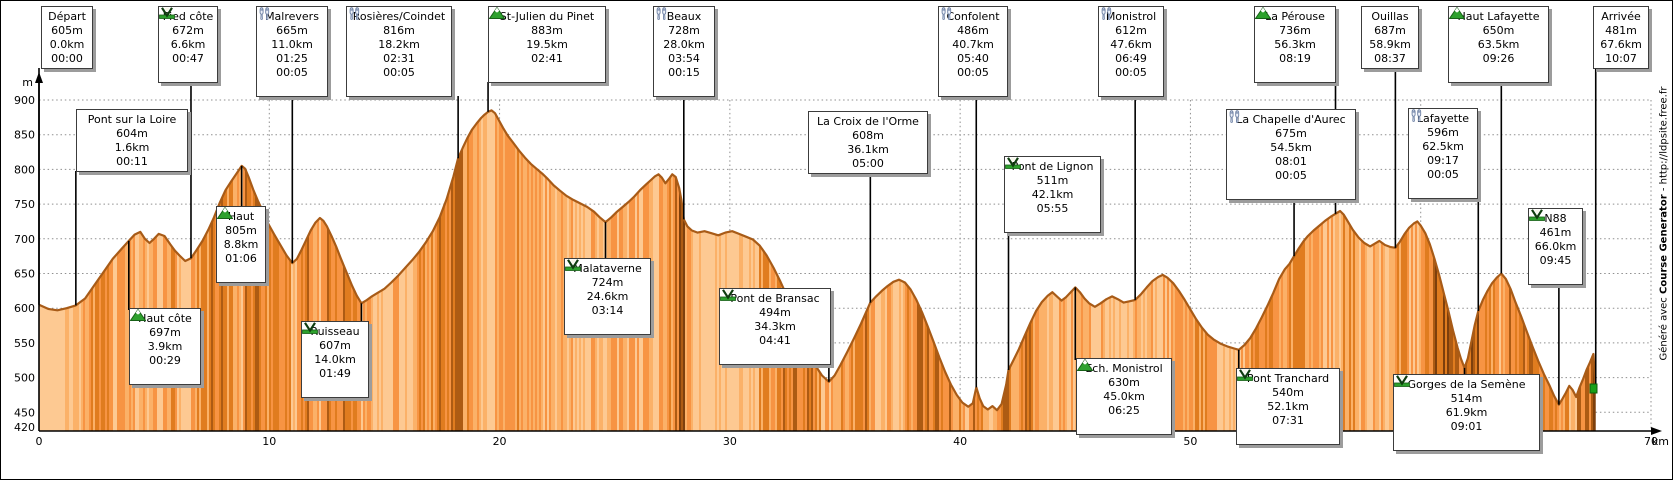  Describe the element at coordinates (292, 72) in the screenshot. I see `callout-stop-time: 00:05` at that location.